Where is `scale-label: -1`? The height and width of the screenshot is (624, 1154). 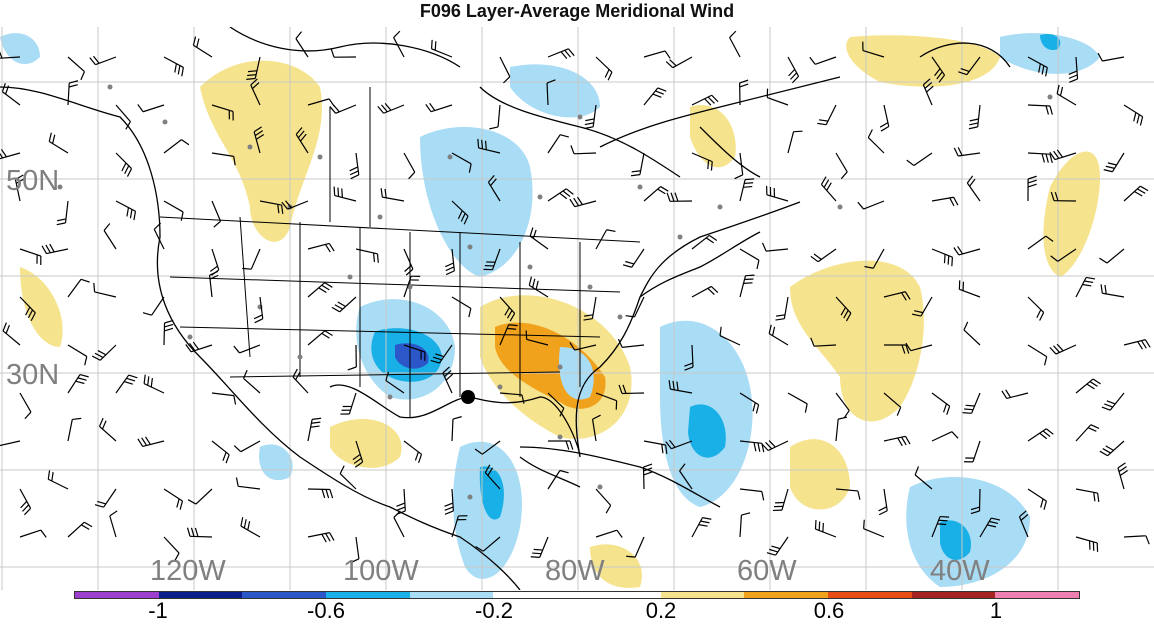 scale-label: -1 is located at coordinates (158, 611).